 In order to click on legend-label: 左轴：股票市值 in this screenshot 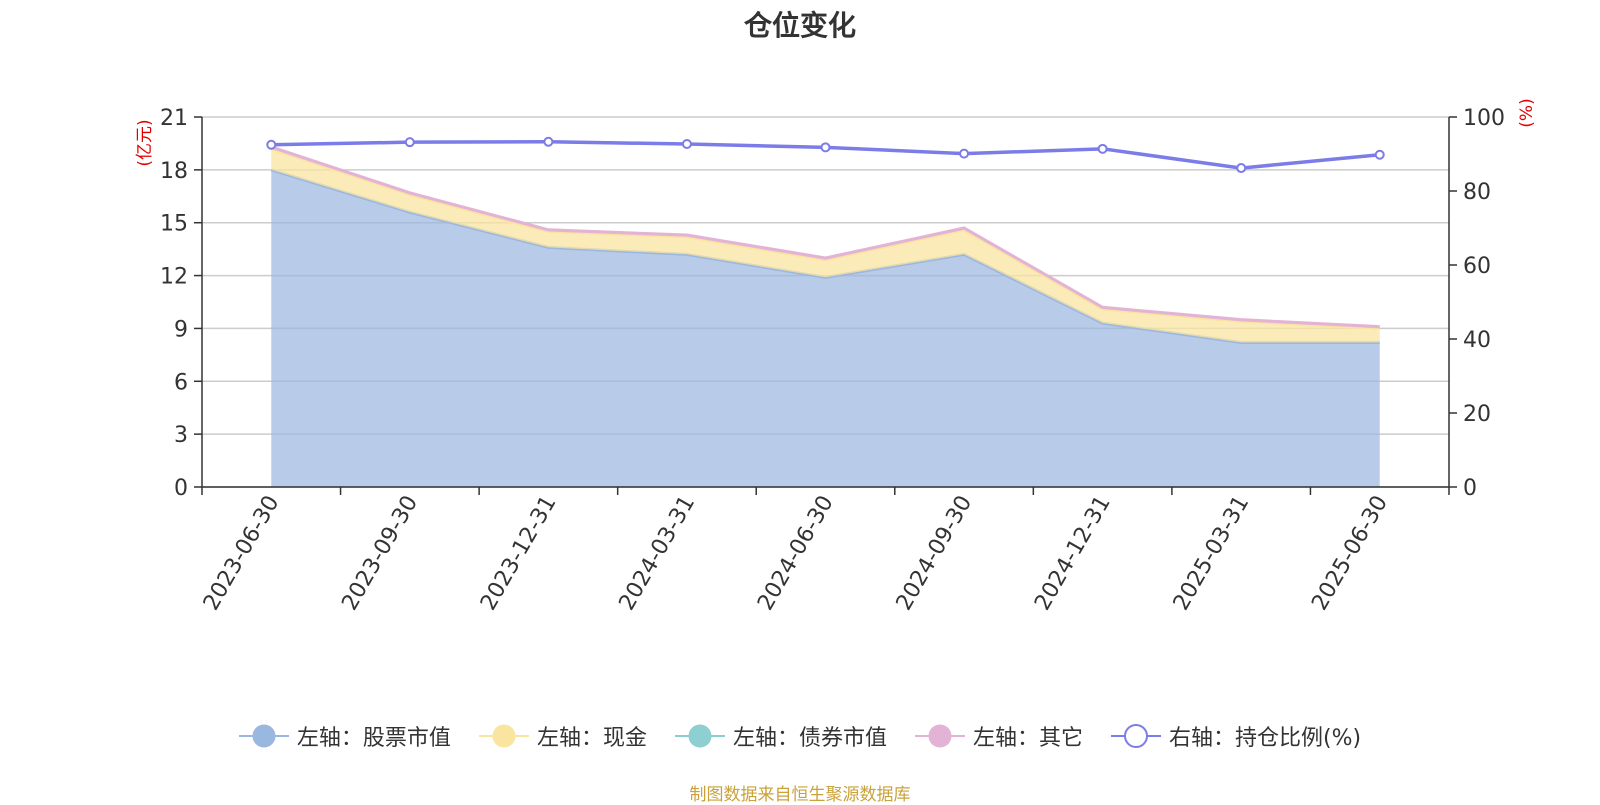, I will do `click(373, 738)`.